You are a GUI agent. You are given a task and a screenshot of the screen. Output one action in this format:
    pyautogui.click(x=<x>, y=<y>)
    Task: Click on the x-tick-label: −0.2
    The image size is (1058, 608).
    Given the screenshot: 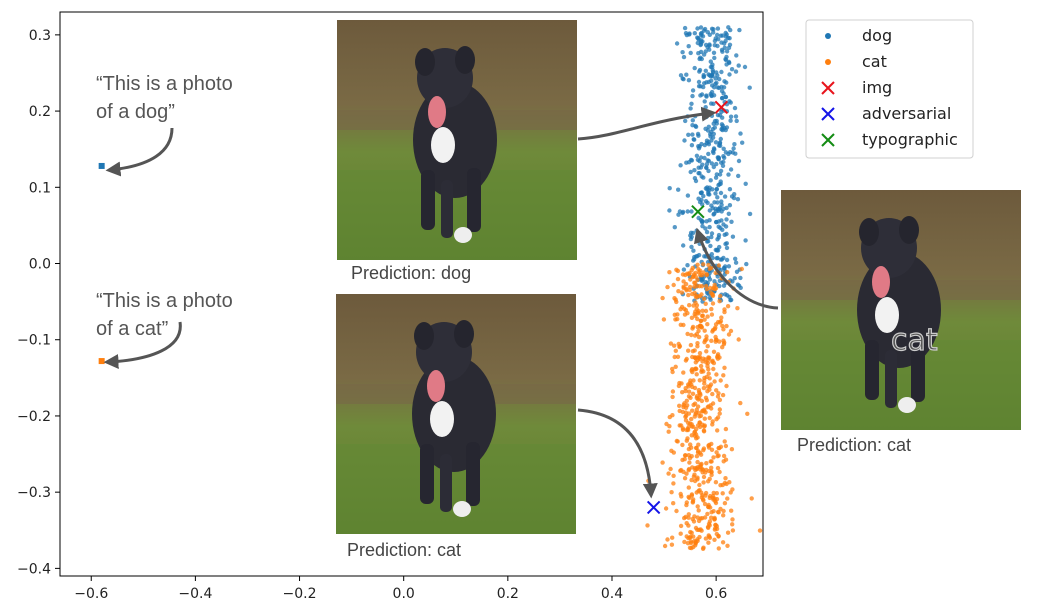 What is the action you would take?
    pyautogui.click(x=300, y=594)
    